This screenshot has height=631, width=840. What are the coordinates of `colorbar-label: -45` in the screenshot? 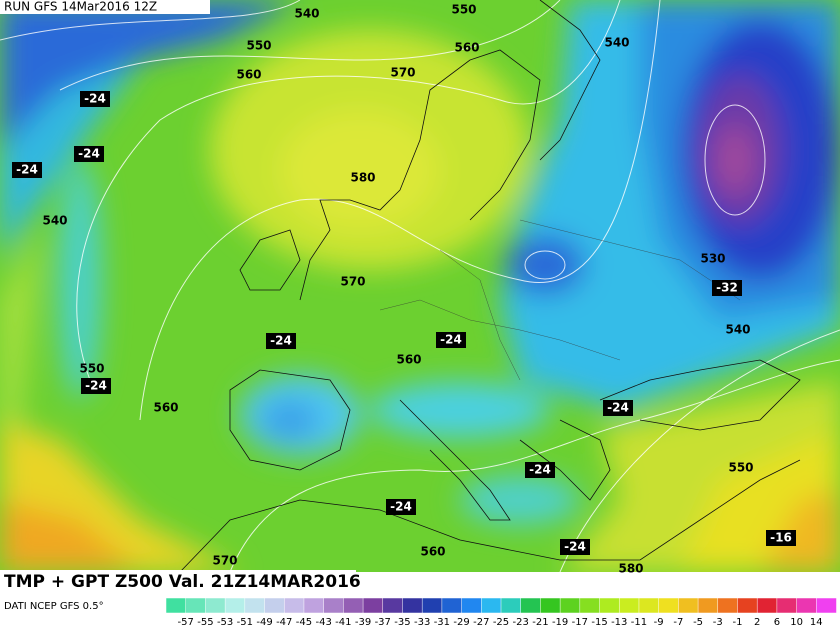 It's located at (304, 622).